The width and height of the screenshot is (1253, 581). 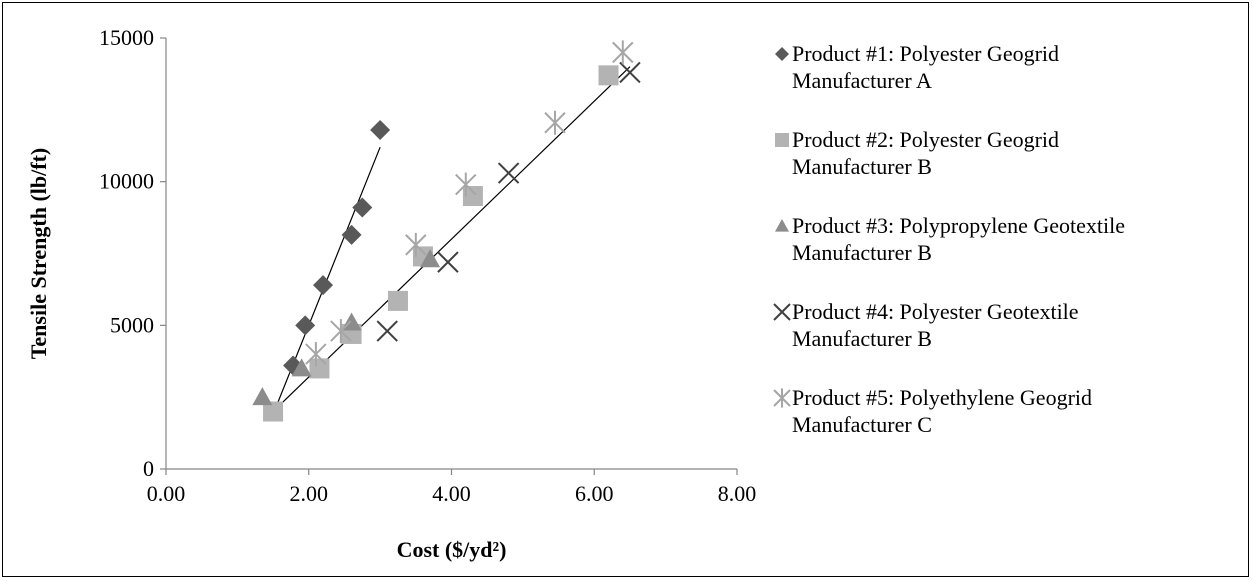 I want to click on y-tick-label: 0, so click(x=148, y=468).